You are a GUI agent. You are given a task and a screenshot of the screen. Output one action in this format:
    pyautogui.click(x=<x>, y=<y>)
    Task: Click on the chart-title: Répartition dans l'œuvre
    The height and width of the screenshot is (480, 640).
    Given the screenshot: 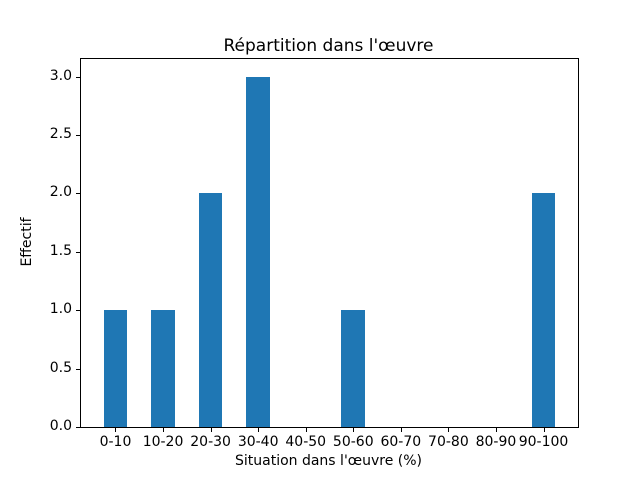 What is the action you would take?
    pyautogui.click(x=328, y=46)
    